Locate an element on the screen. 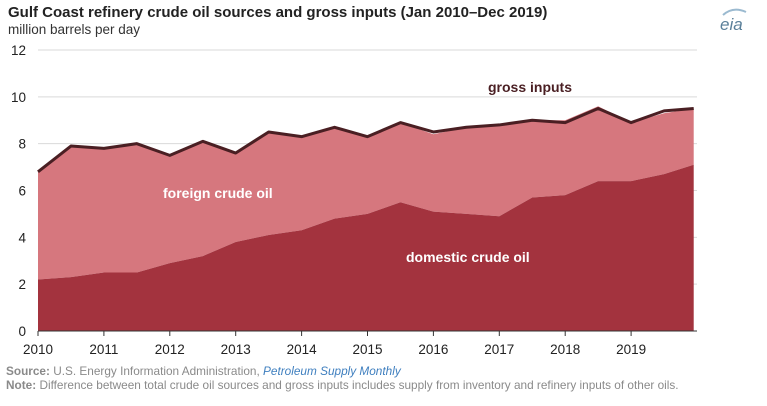 Image resolution: width=767 pixels, height=406 pixels. source-link: Petroleum Supply Monthly is located at coordinates (332, 371).